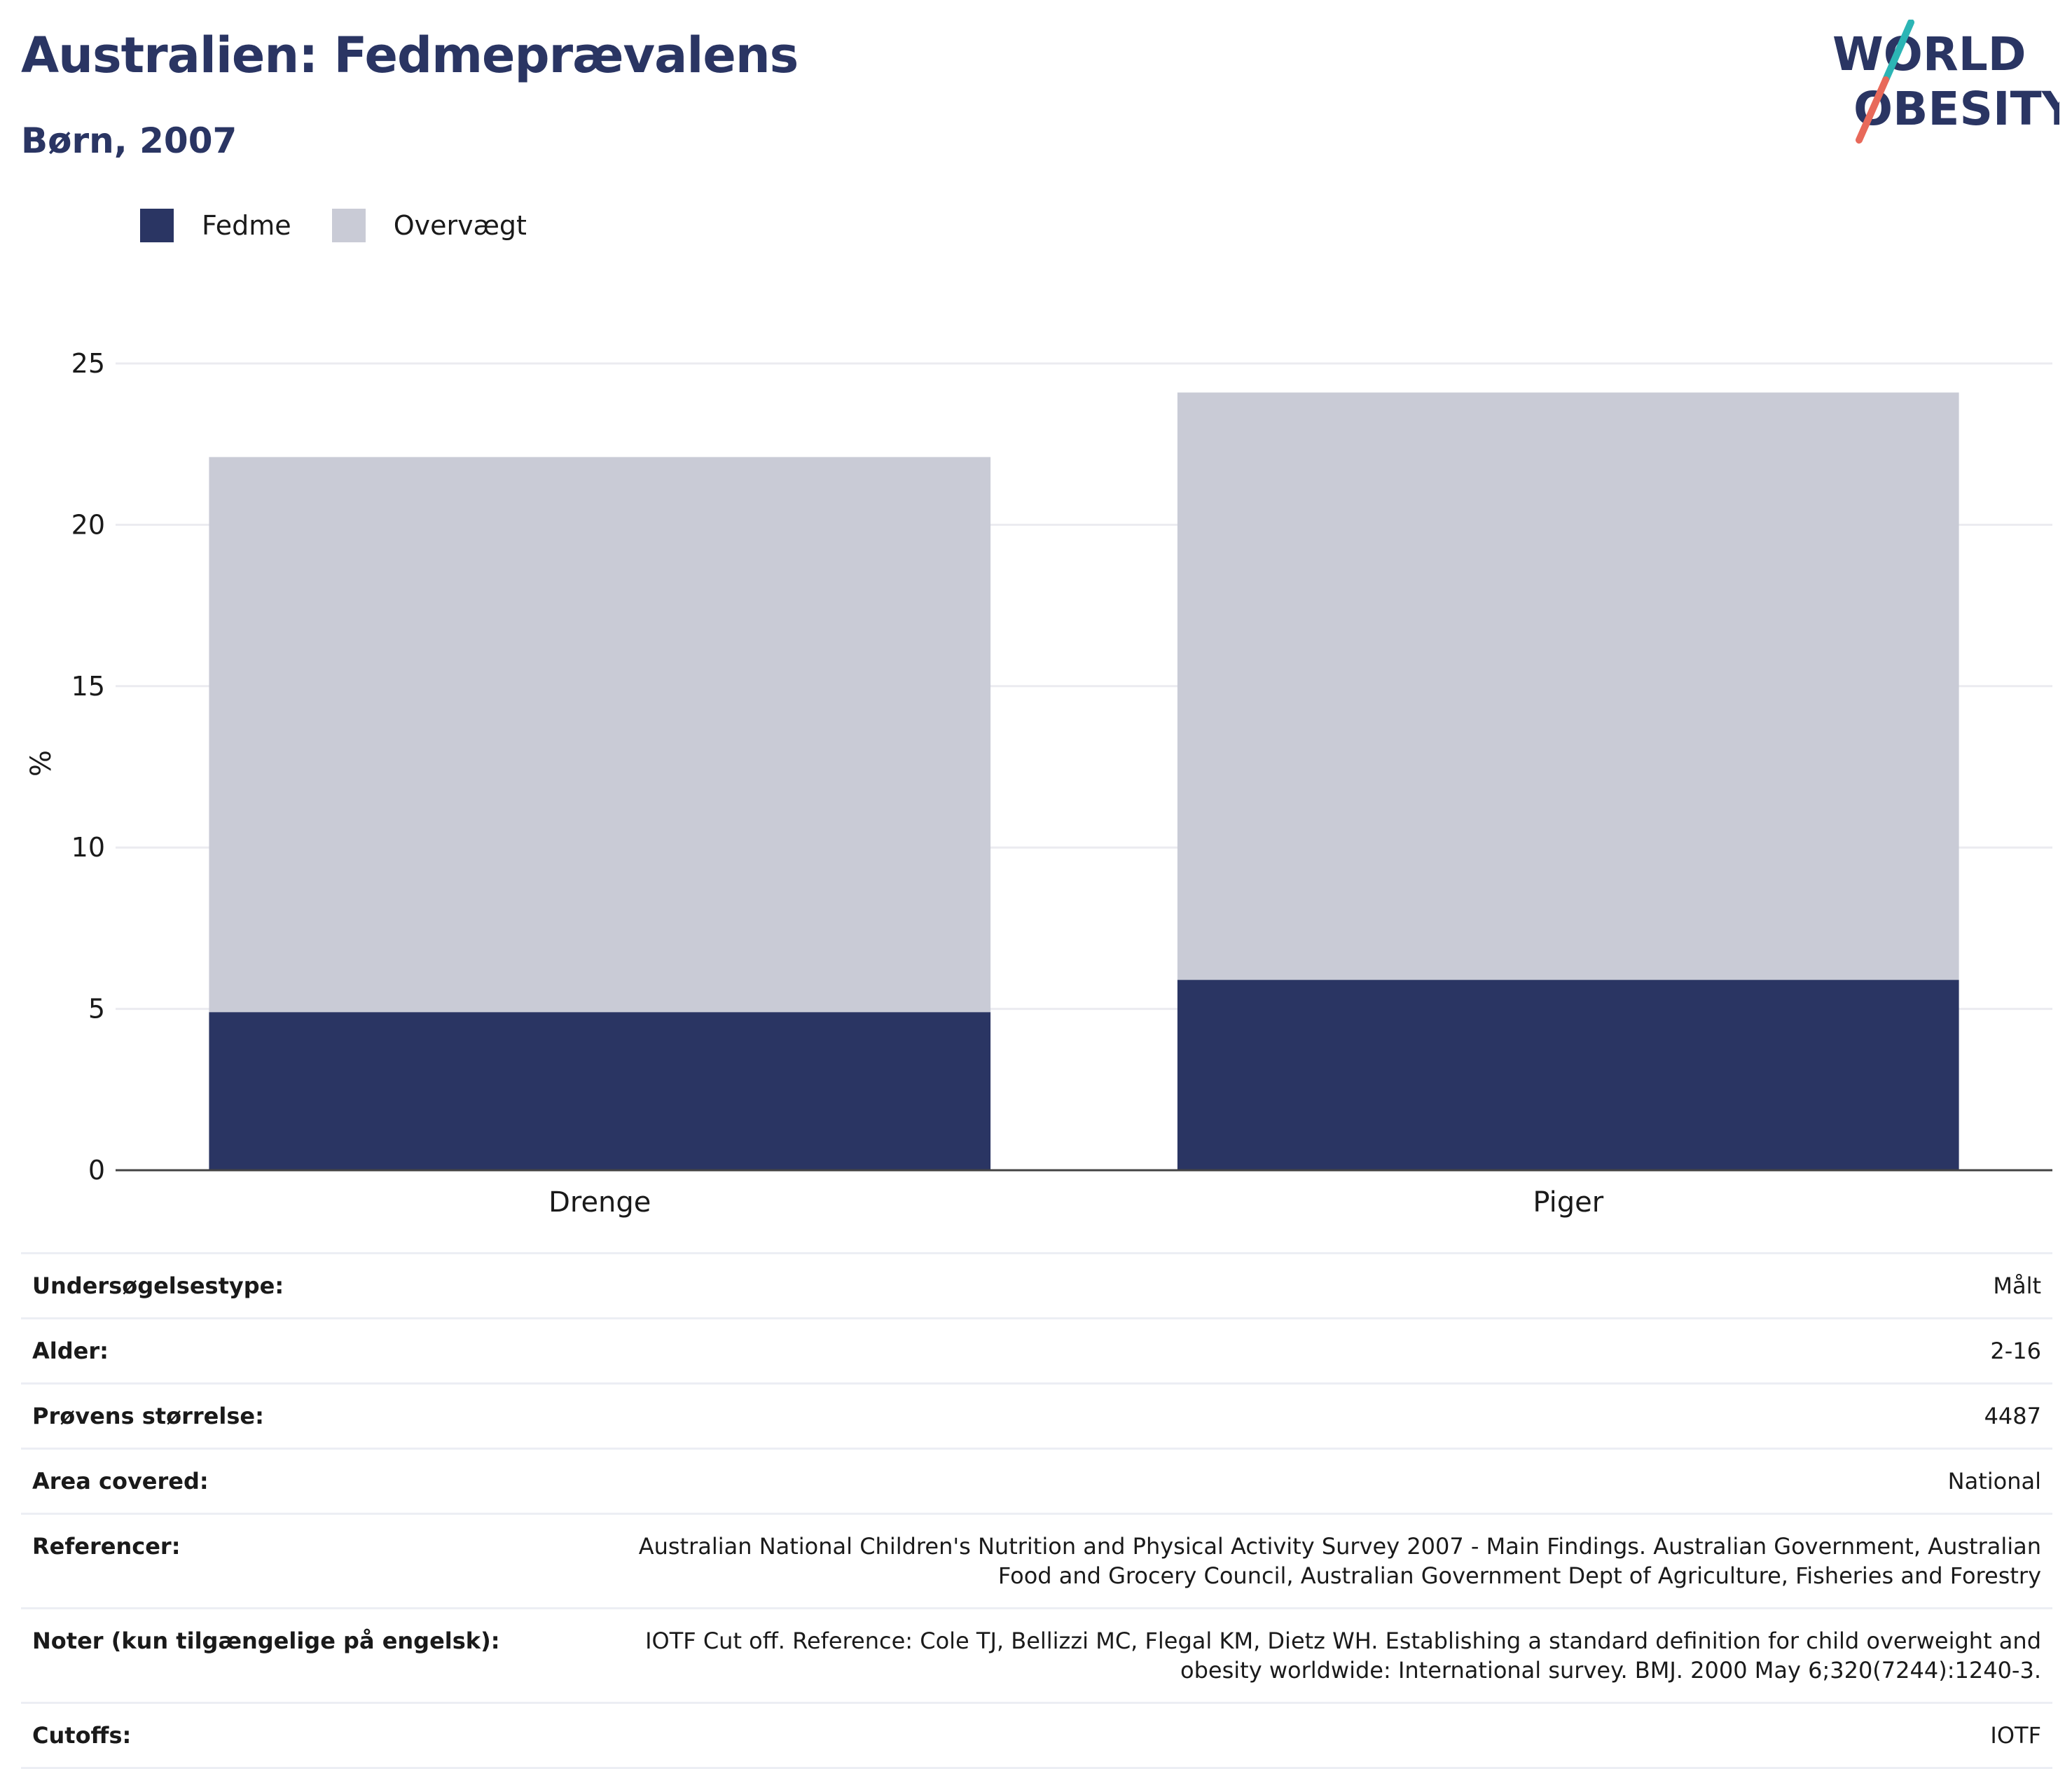  Describe the element at coordinates (1314, 1286) in the screenshot. I see `info-value: Målt` at that location.